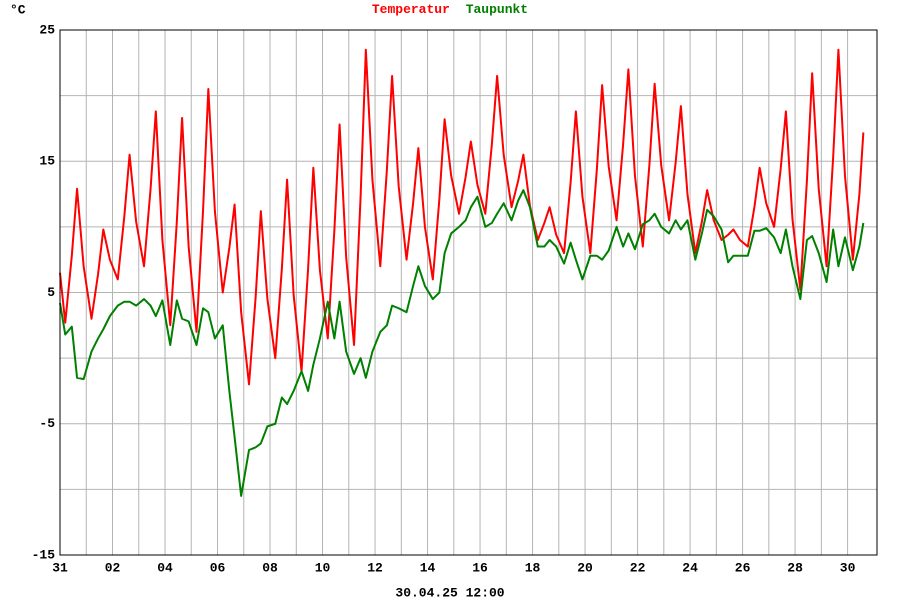  I want to click on x-axis-label: 30.04.25 12:00, so click(449, 592).